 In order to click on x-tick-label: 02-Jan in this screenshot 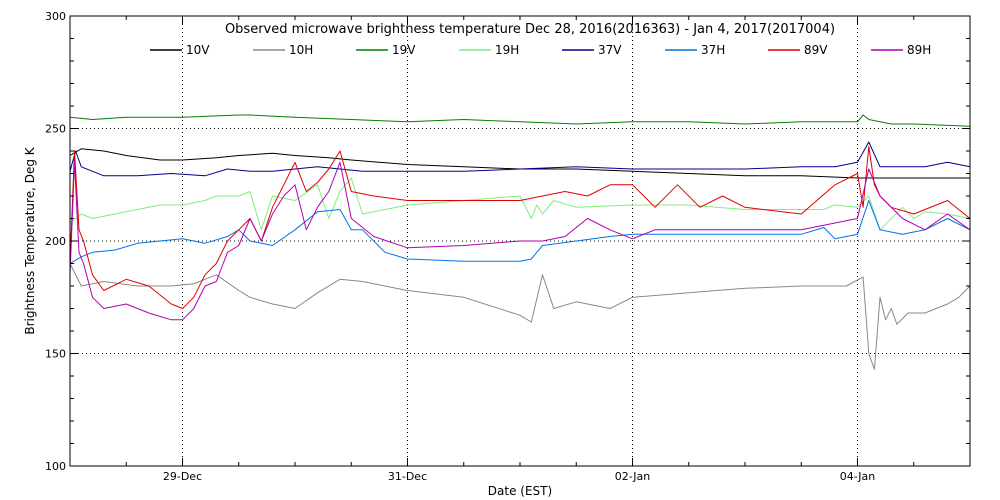, I will do `click(633, 476)`.